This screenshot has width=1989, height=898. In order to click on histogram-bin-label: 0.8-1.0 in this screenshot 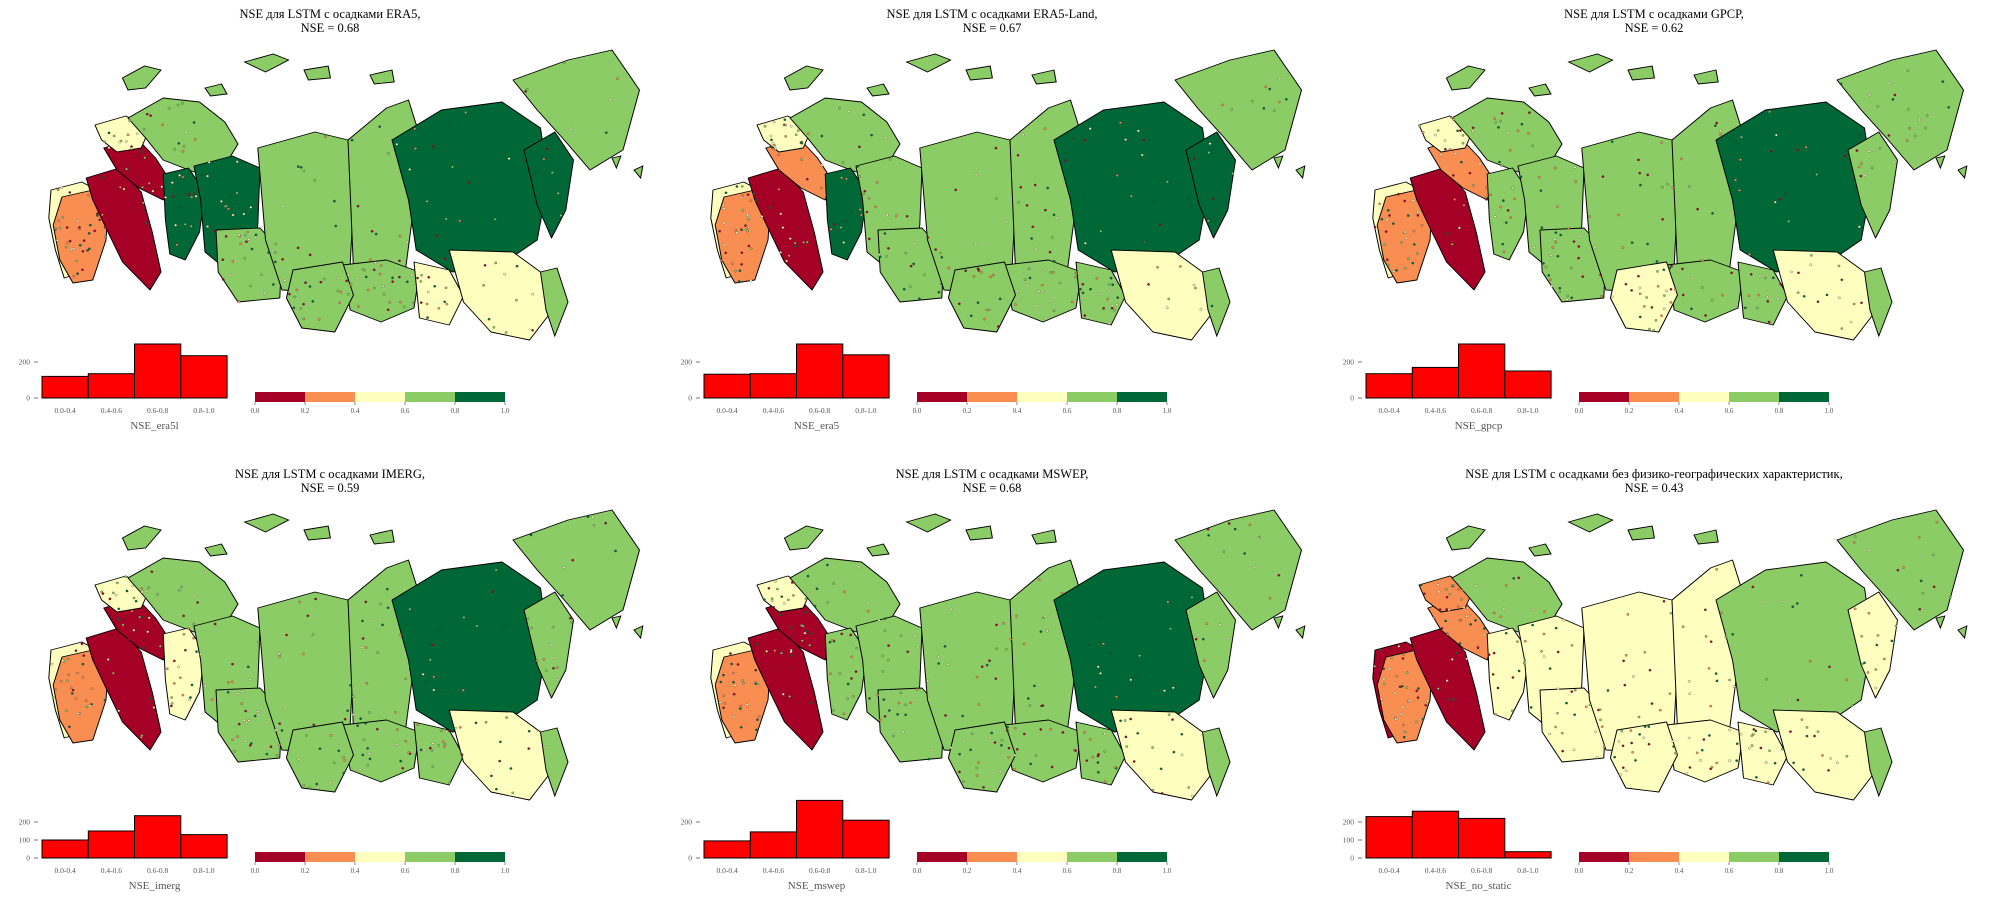, I will do `click(203, 870)`.